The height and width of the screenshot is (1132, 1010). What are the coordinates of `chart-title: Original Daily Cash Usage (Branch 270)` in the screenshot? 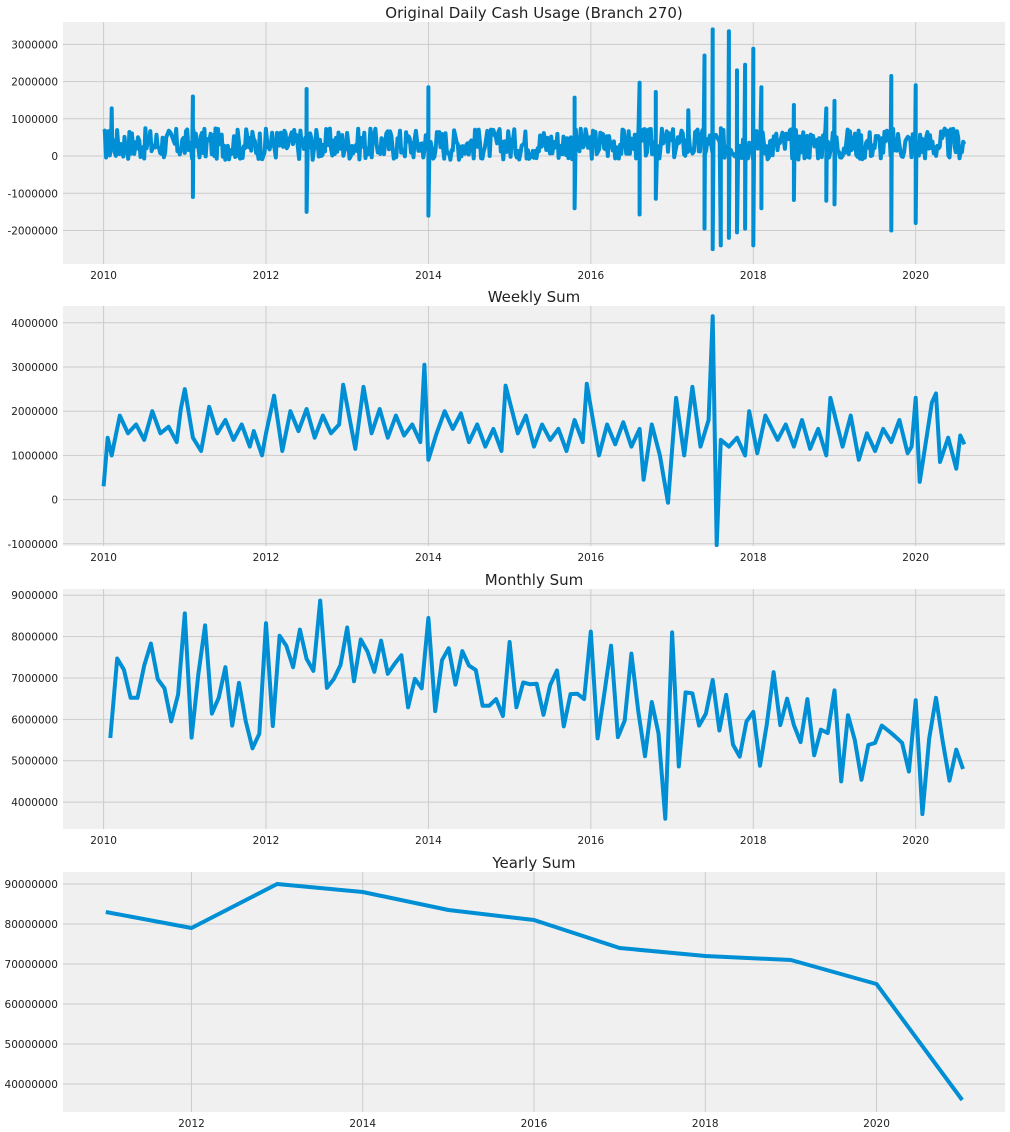 It's located at (533, 13).